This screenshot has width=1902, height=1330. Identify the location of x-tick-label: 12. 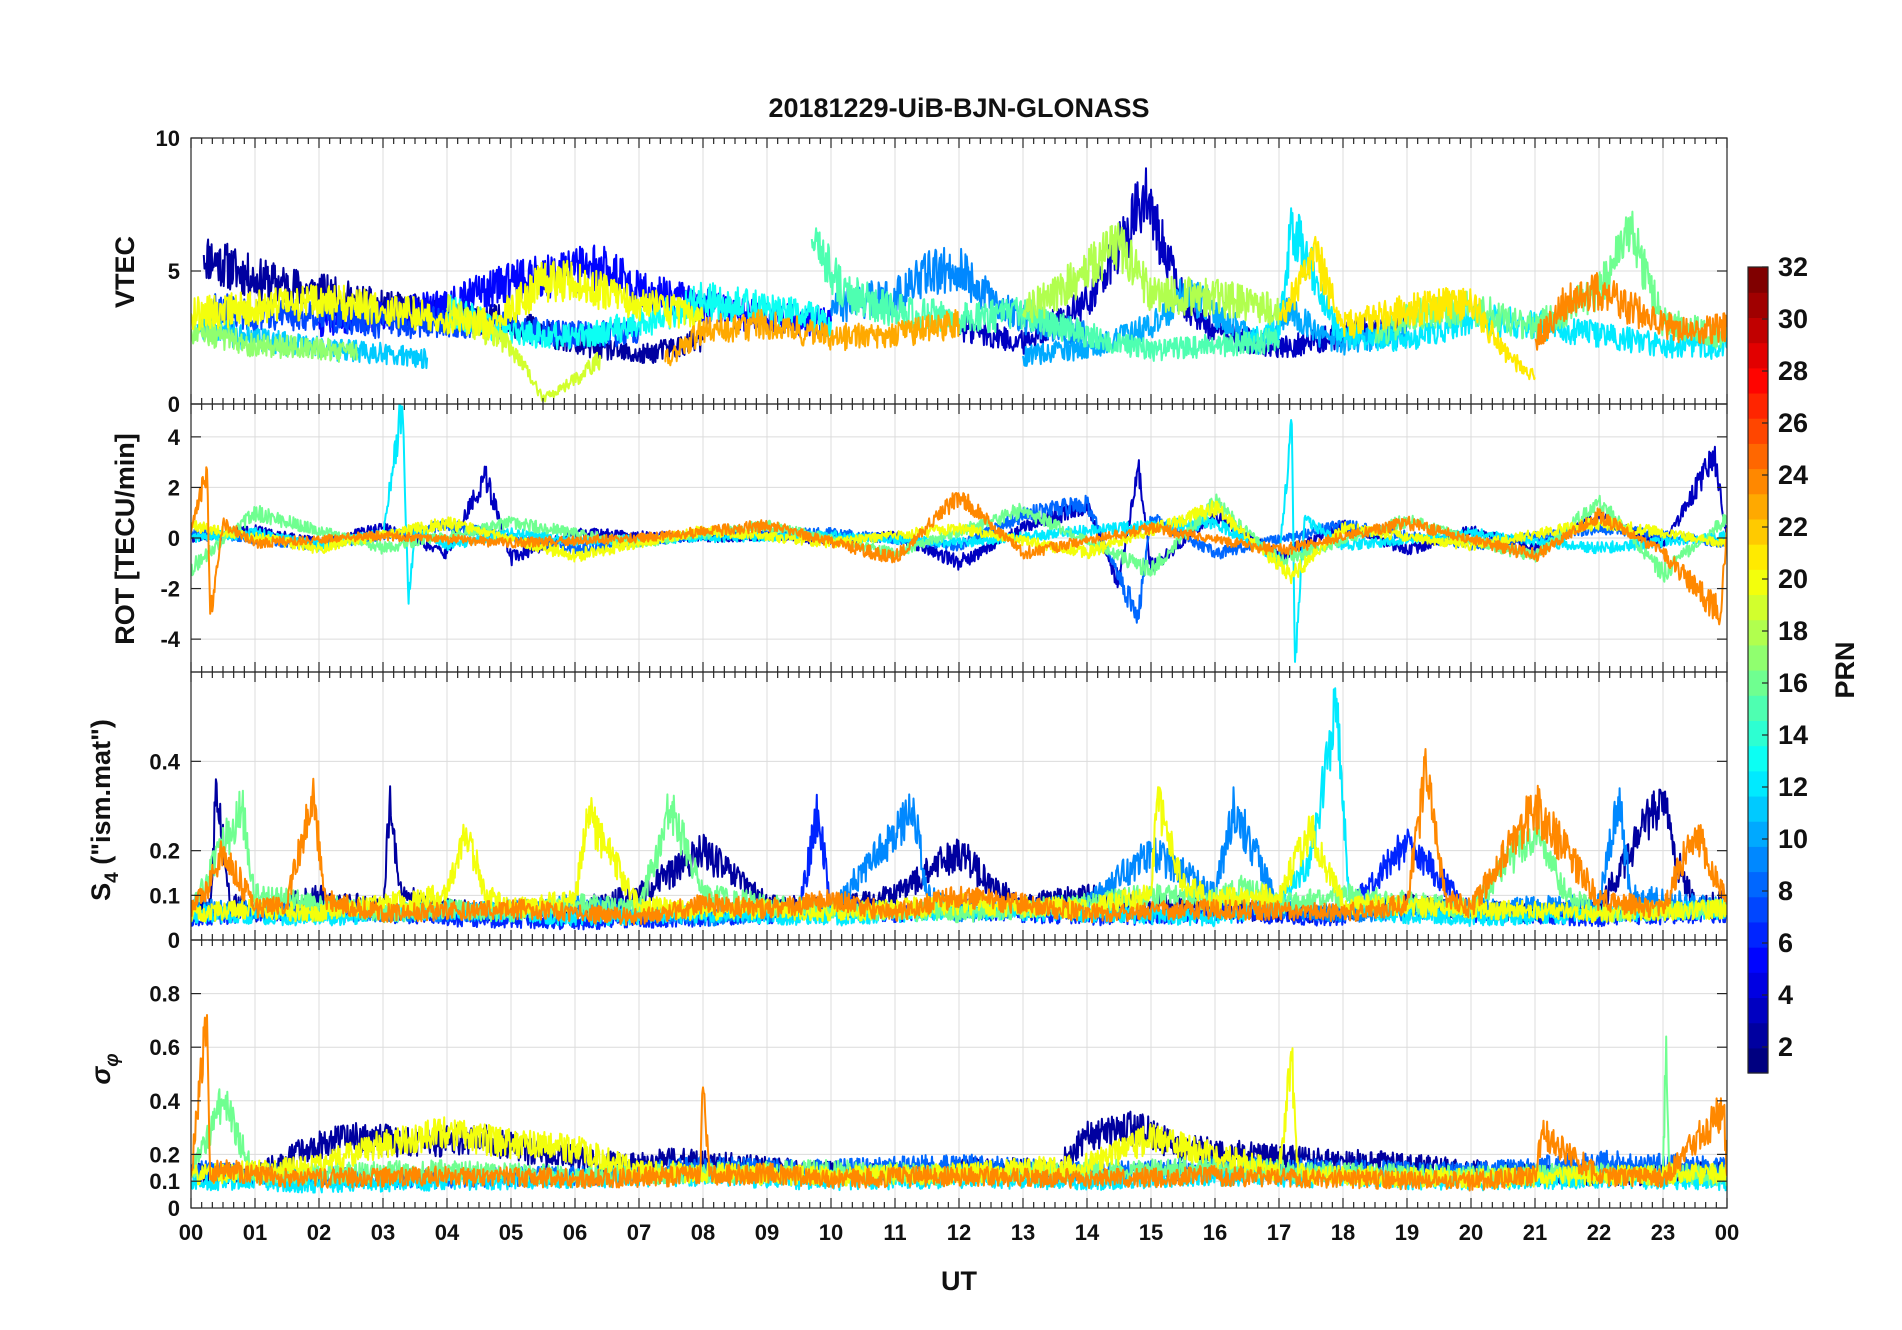
(959, 1232).